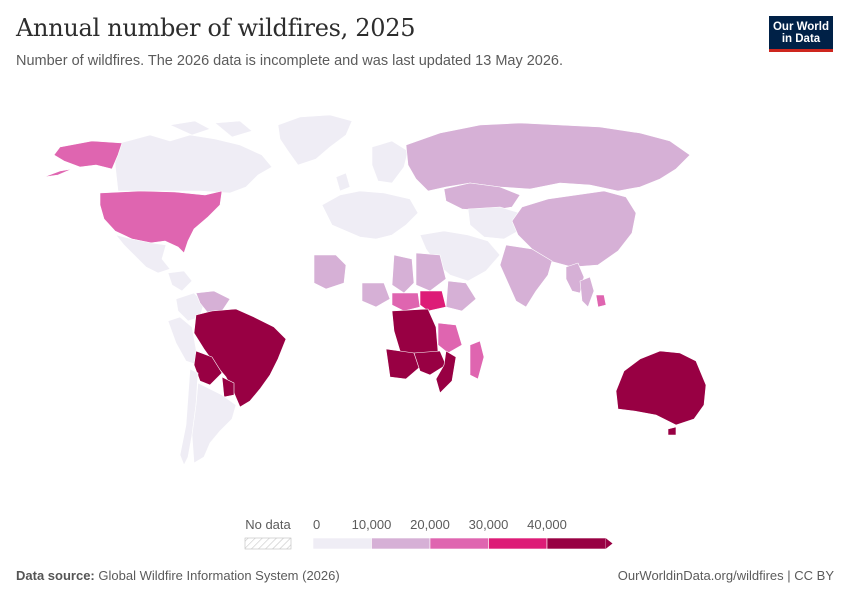  Describe the element at coordinates (526, 276) in the screenshot. I see `country-india` at that location.